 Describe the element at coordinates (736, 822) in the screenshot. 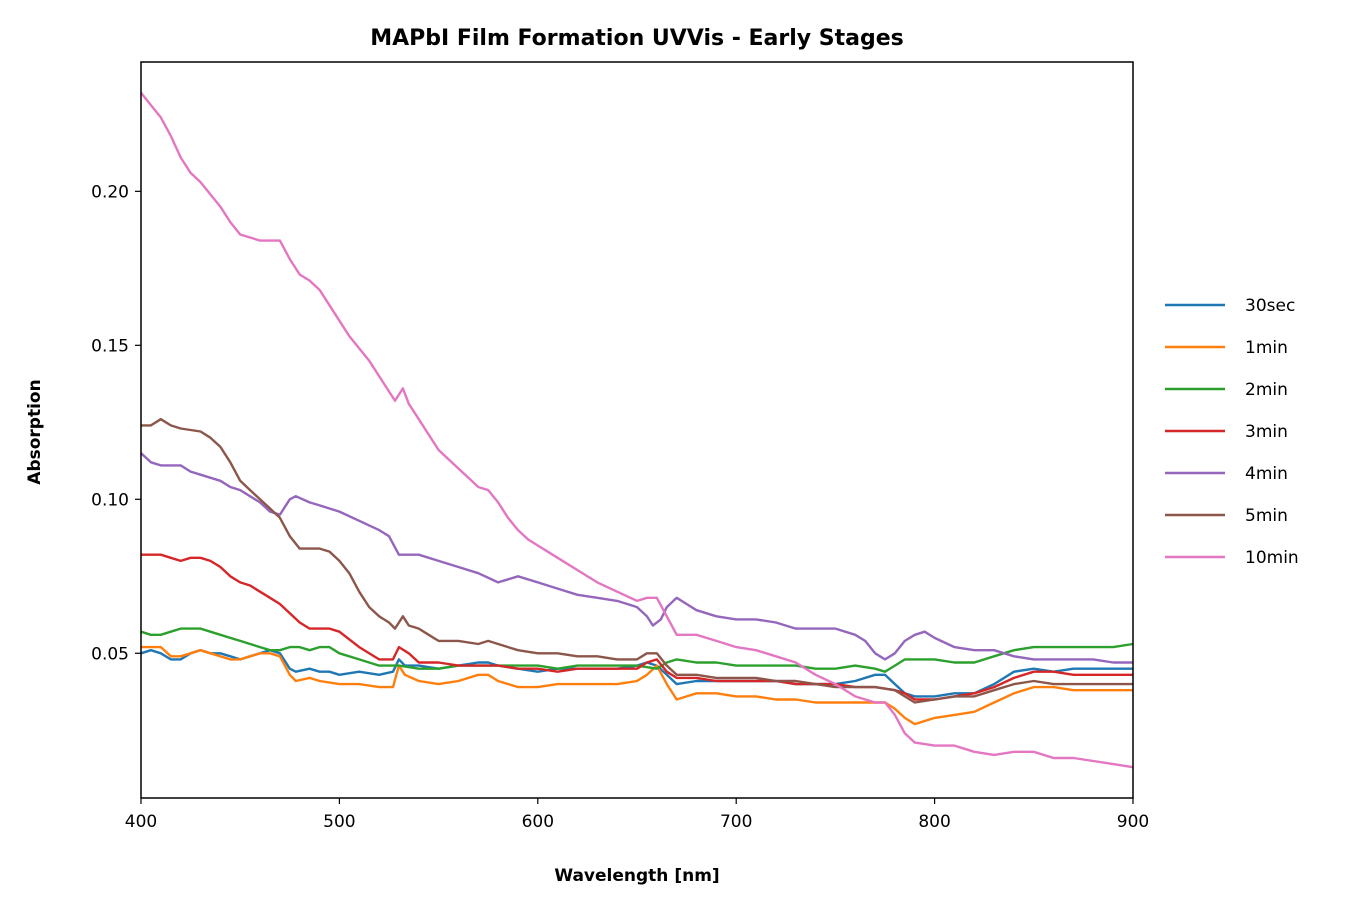

I see `x-tick-label: 700` at that location.